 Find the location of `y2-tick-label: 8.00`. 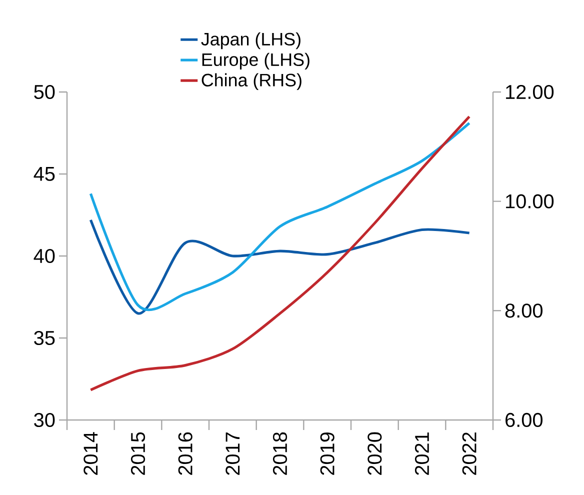

y2-tick-label: 8.00 is located at coordinates (524, 311).